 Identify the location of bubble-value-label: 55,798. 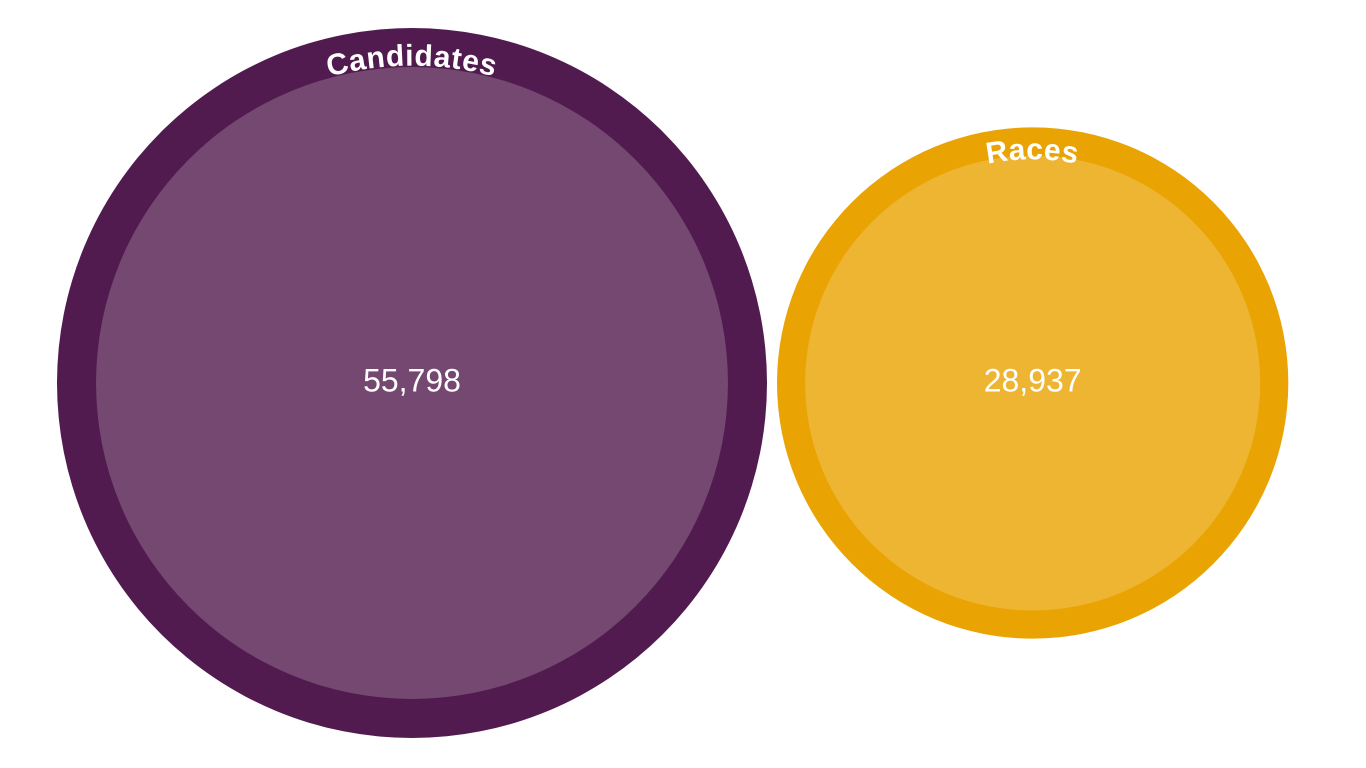
(412, 380).